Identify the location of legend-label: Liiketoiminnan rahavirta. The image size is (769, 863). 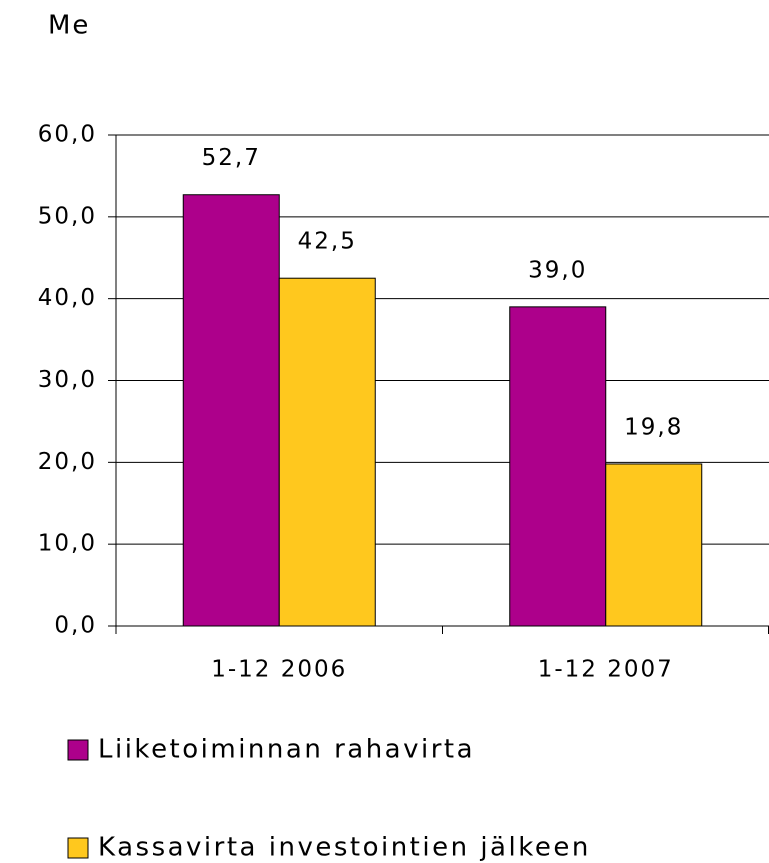
(286, 750).